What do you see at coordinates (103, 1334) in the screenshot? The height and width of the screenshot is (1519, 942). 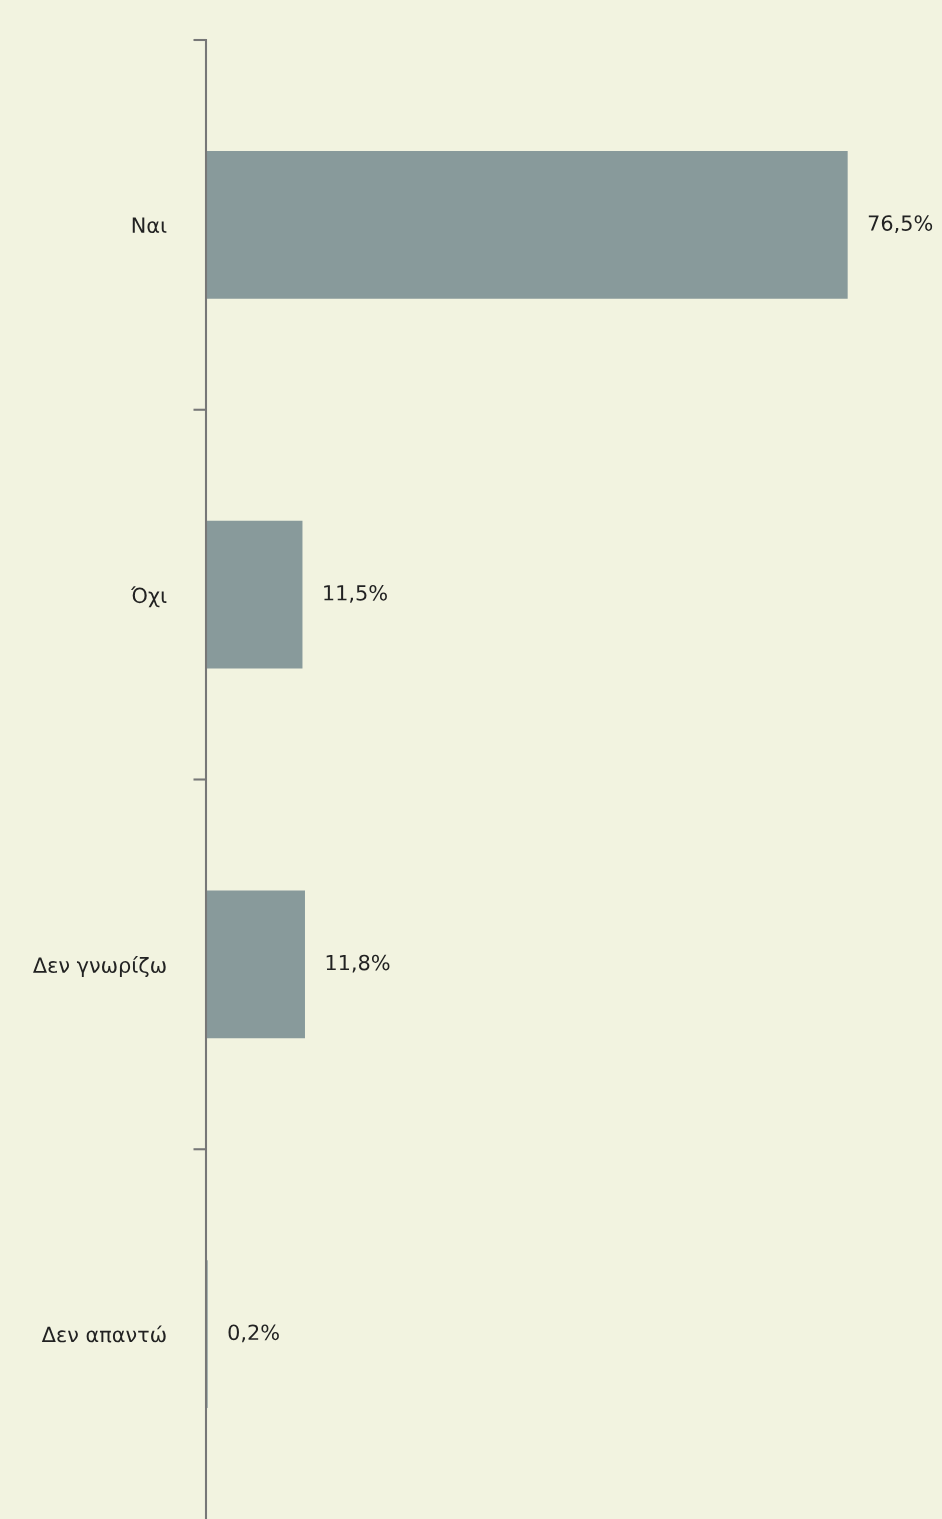 I see `y-tick-label: Δεν απαντώ` at bounding box center [103, 1334].